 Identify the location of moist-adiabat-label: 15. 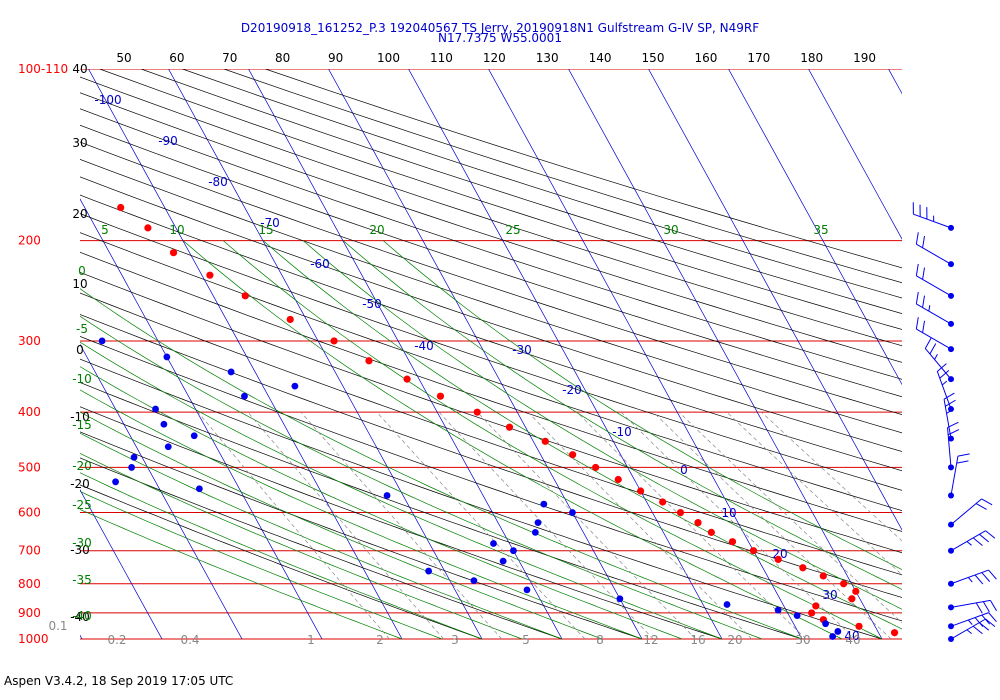
(265, 230).